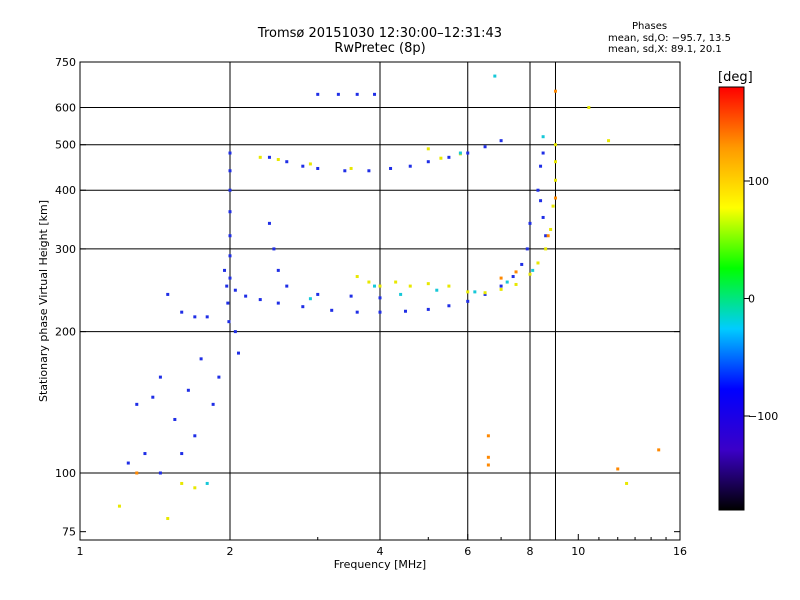  I want to click on x-tick-label: 16, so click(680, 551).